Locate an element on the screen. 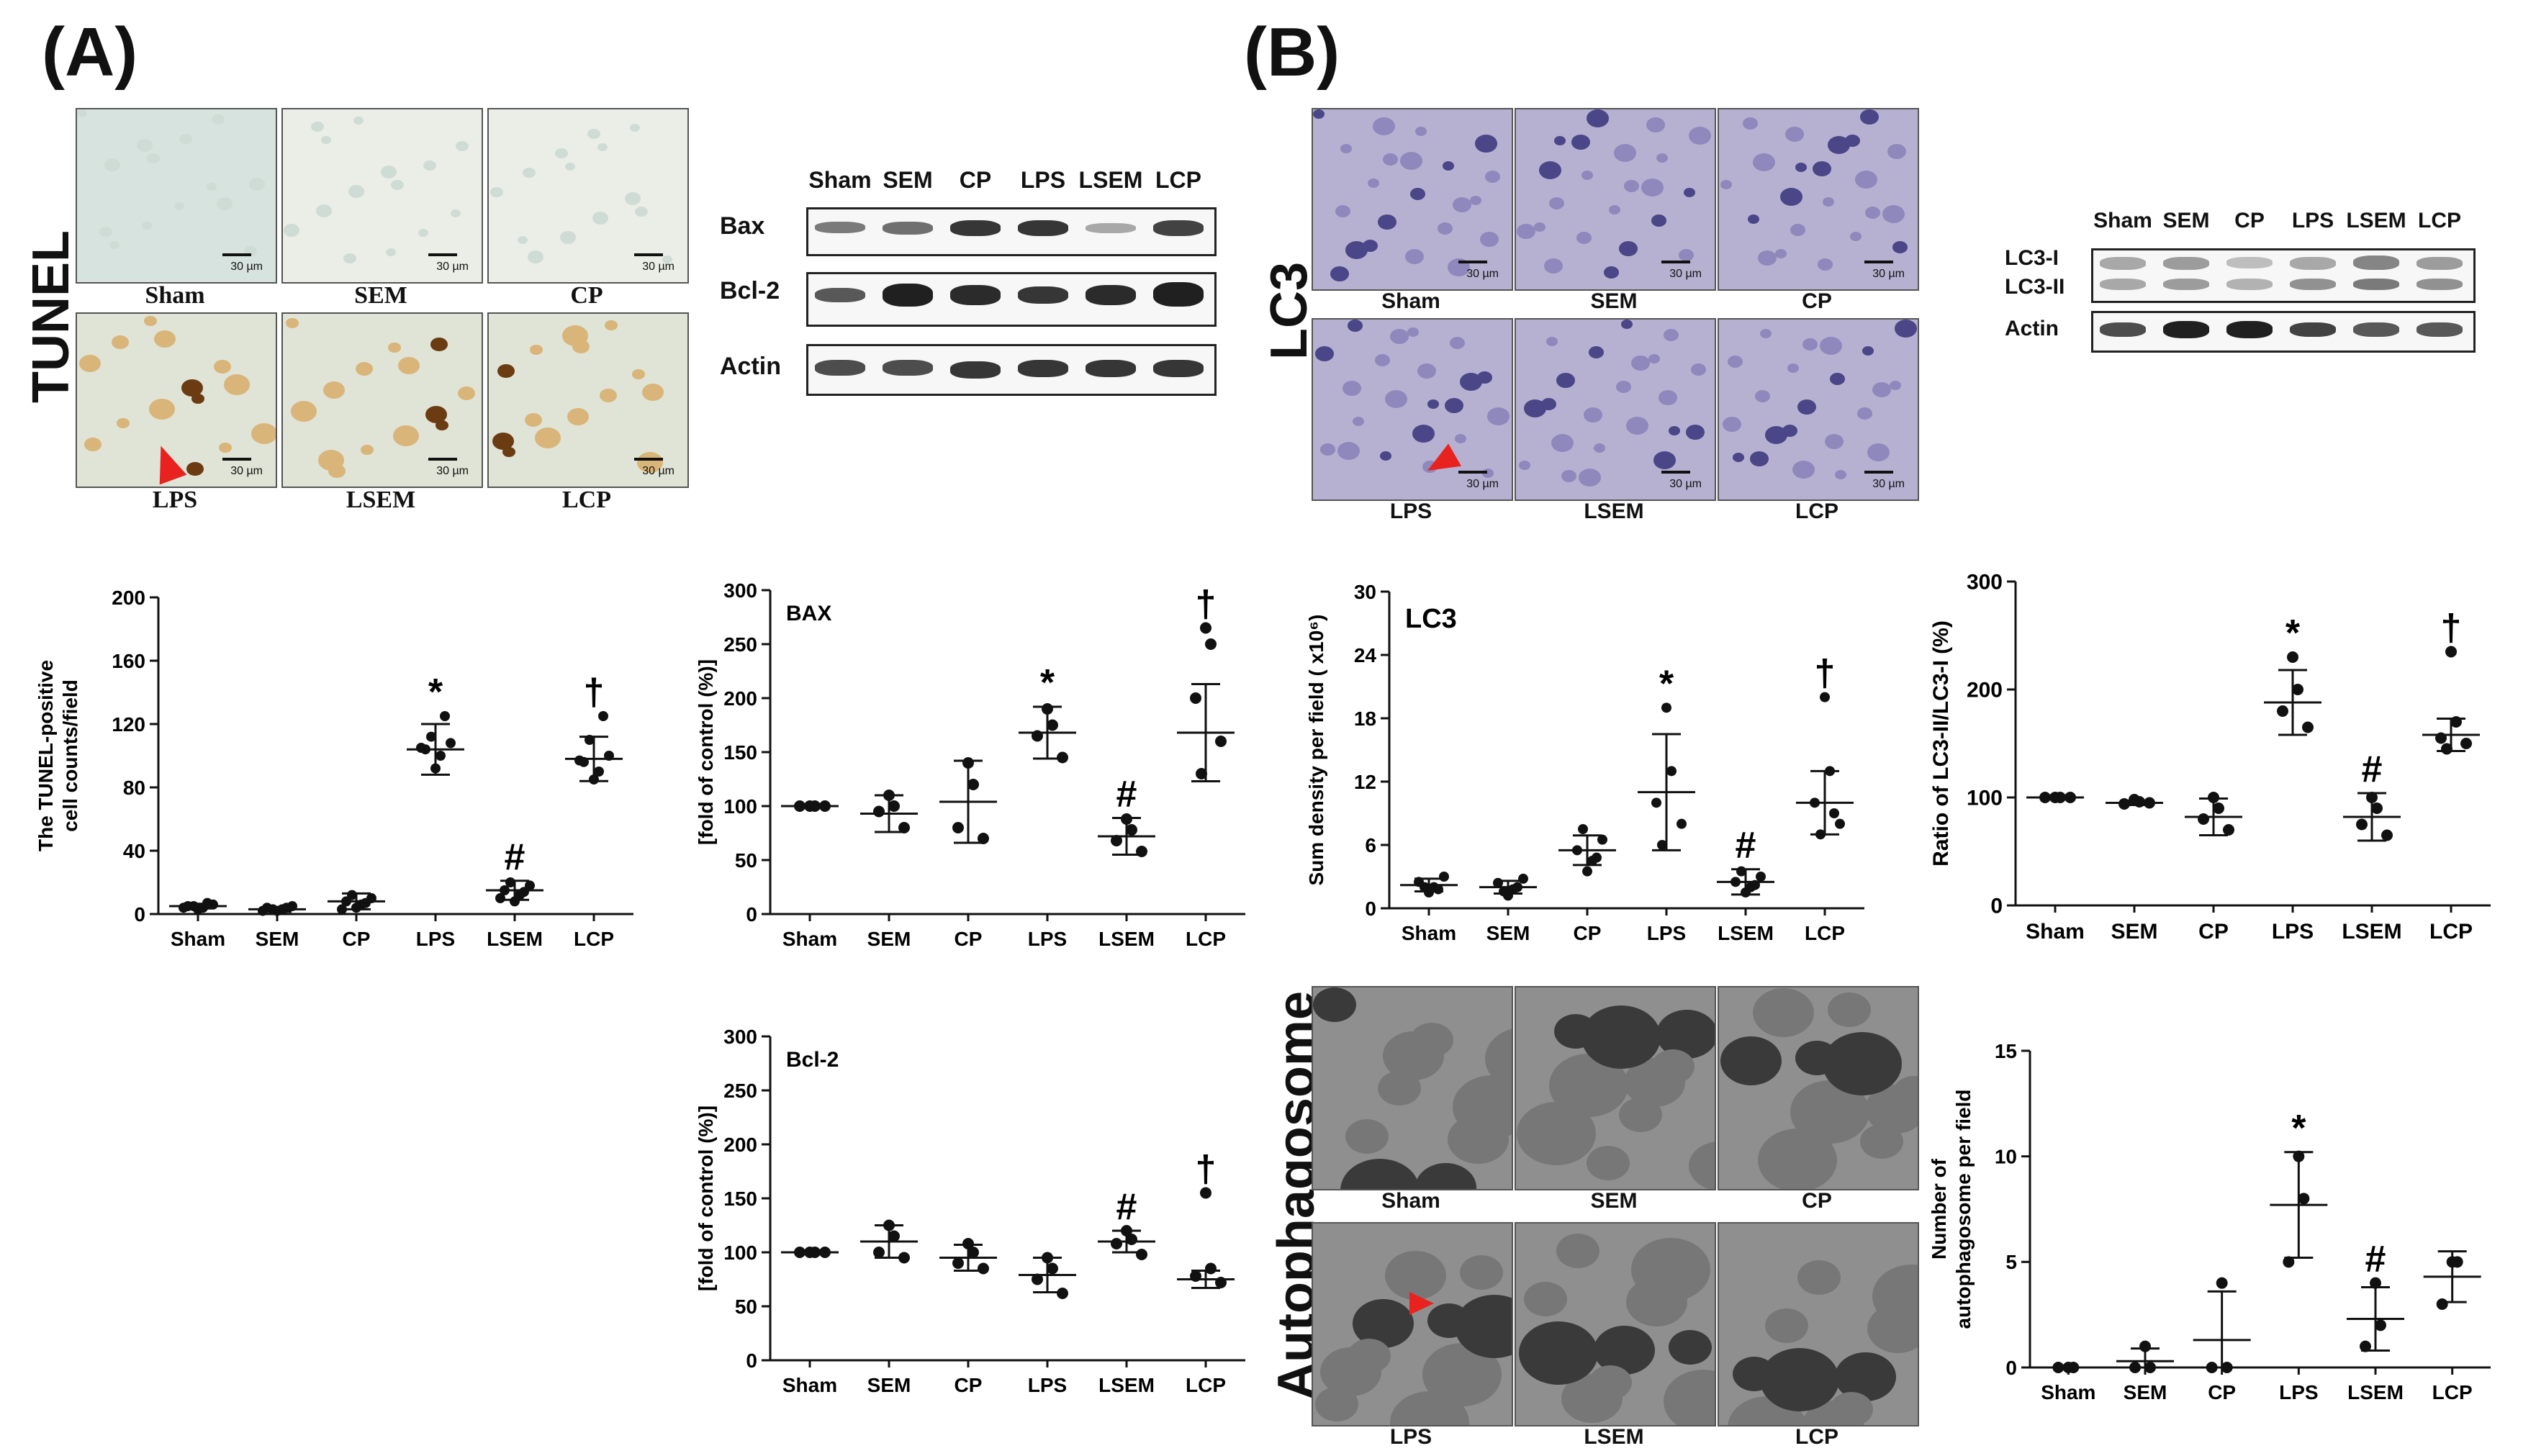  y-tick-label: 18 is located at coordinates (1365, 718).